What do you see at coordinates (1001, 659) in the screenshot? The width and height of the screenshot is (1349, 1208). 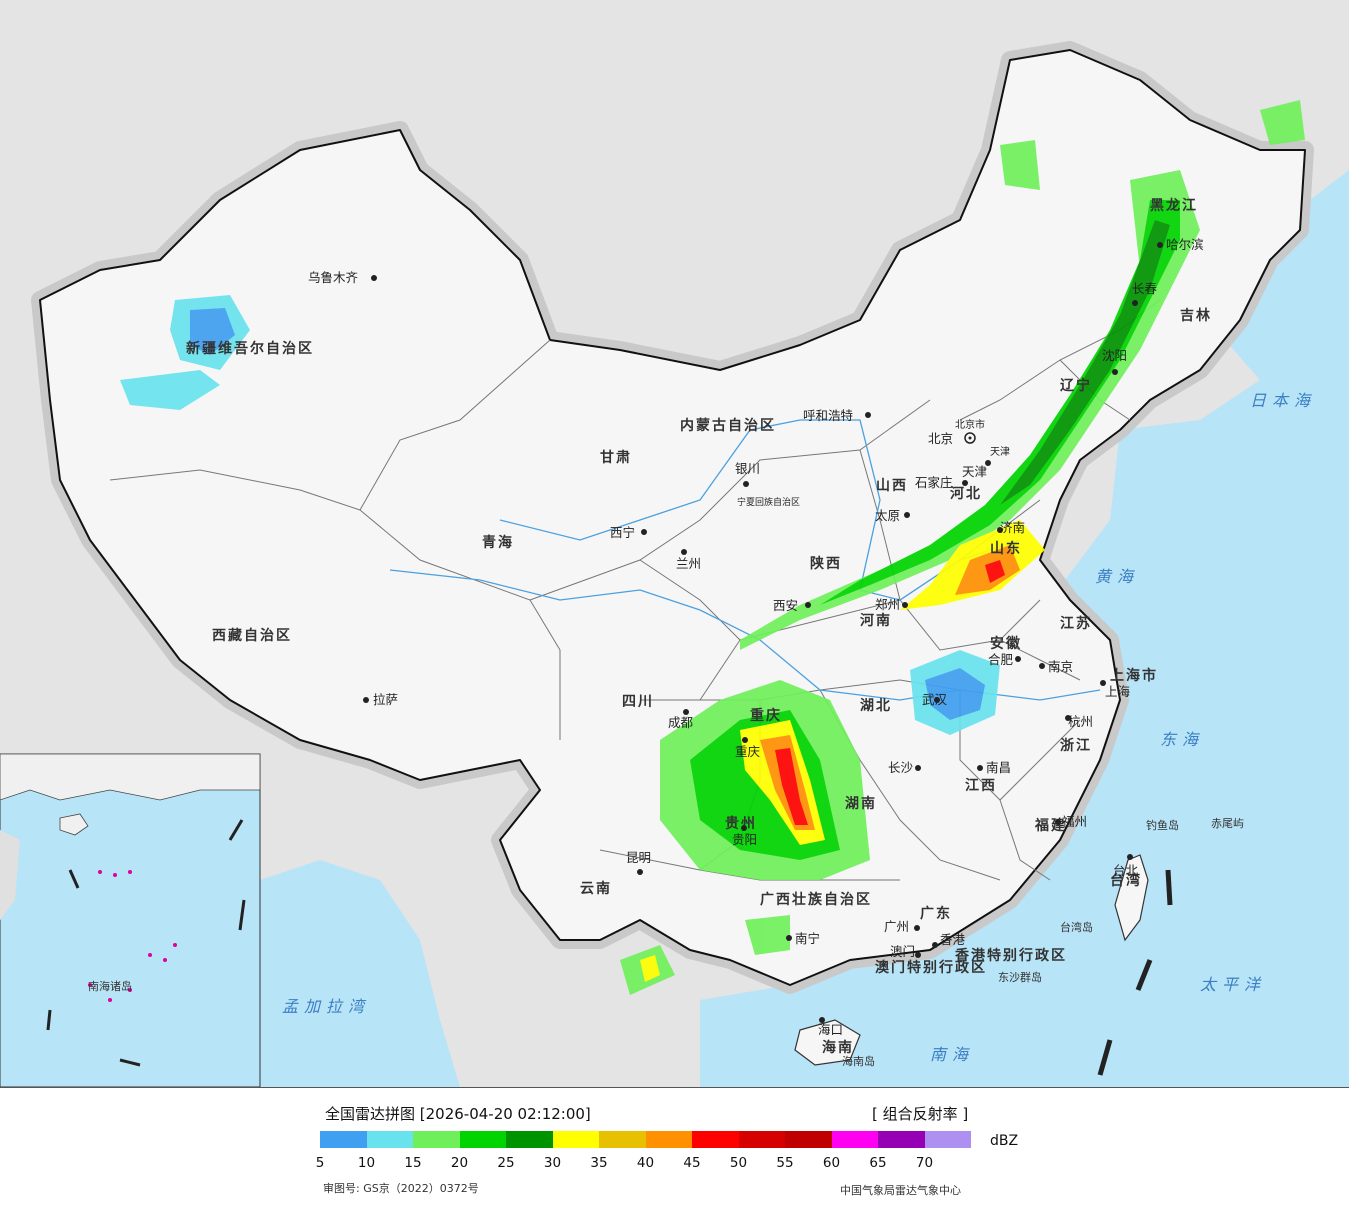 I see `city-hefei: 合肥` at bounding box center [1001, 659].